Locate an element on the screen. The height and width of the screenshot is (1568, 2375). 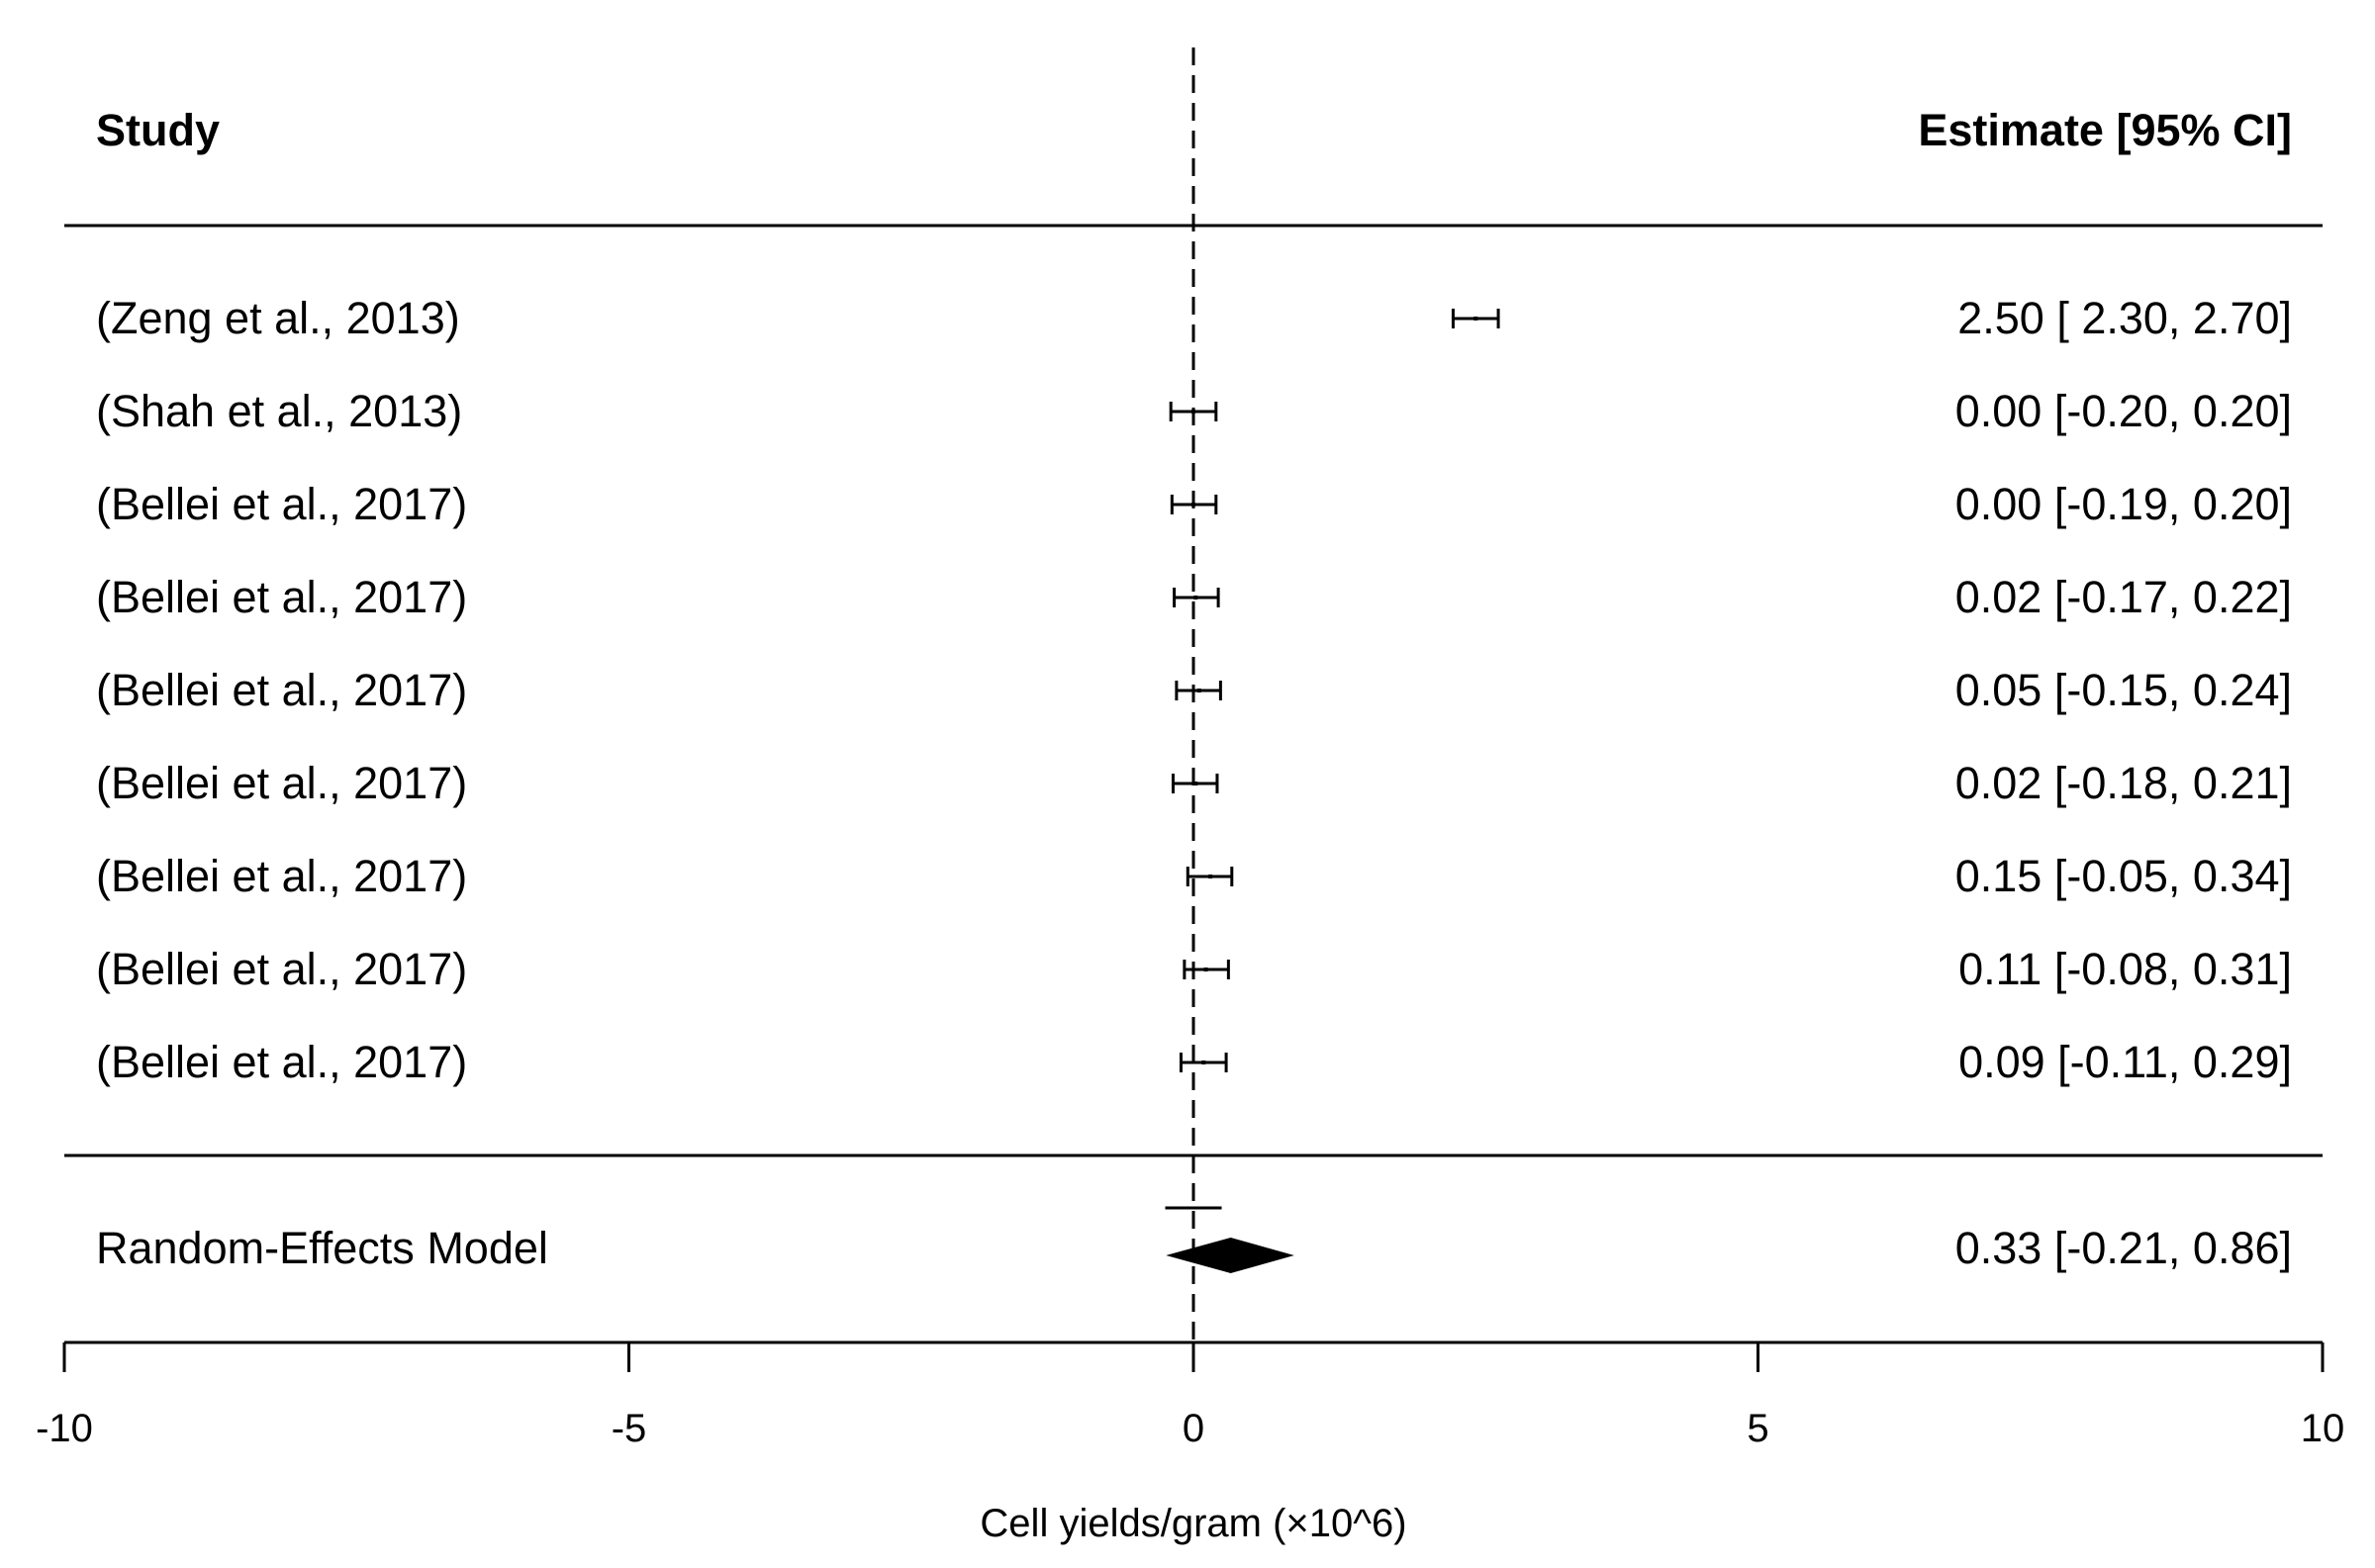
x-tick-label: 5 is located at coordinates (1757, 1428).